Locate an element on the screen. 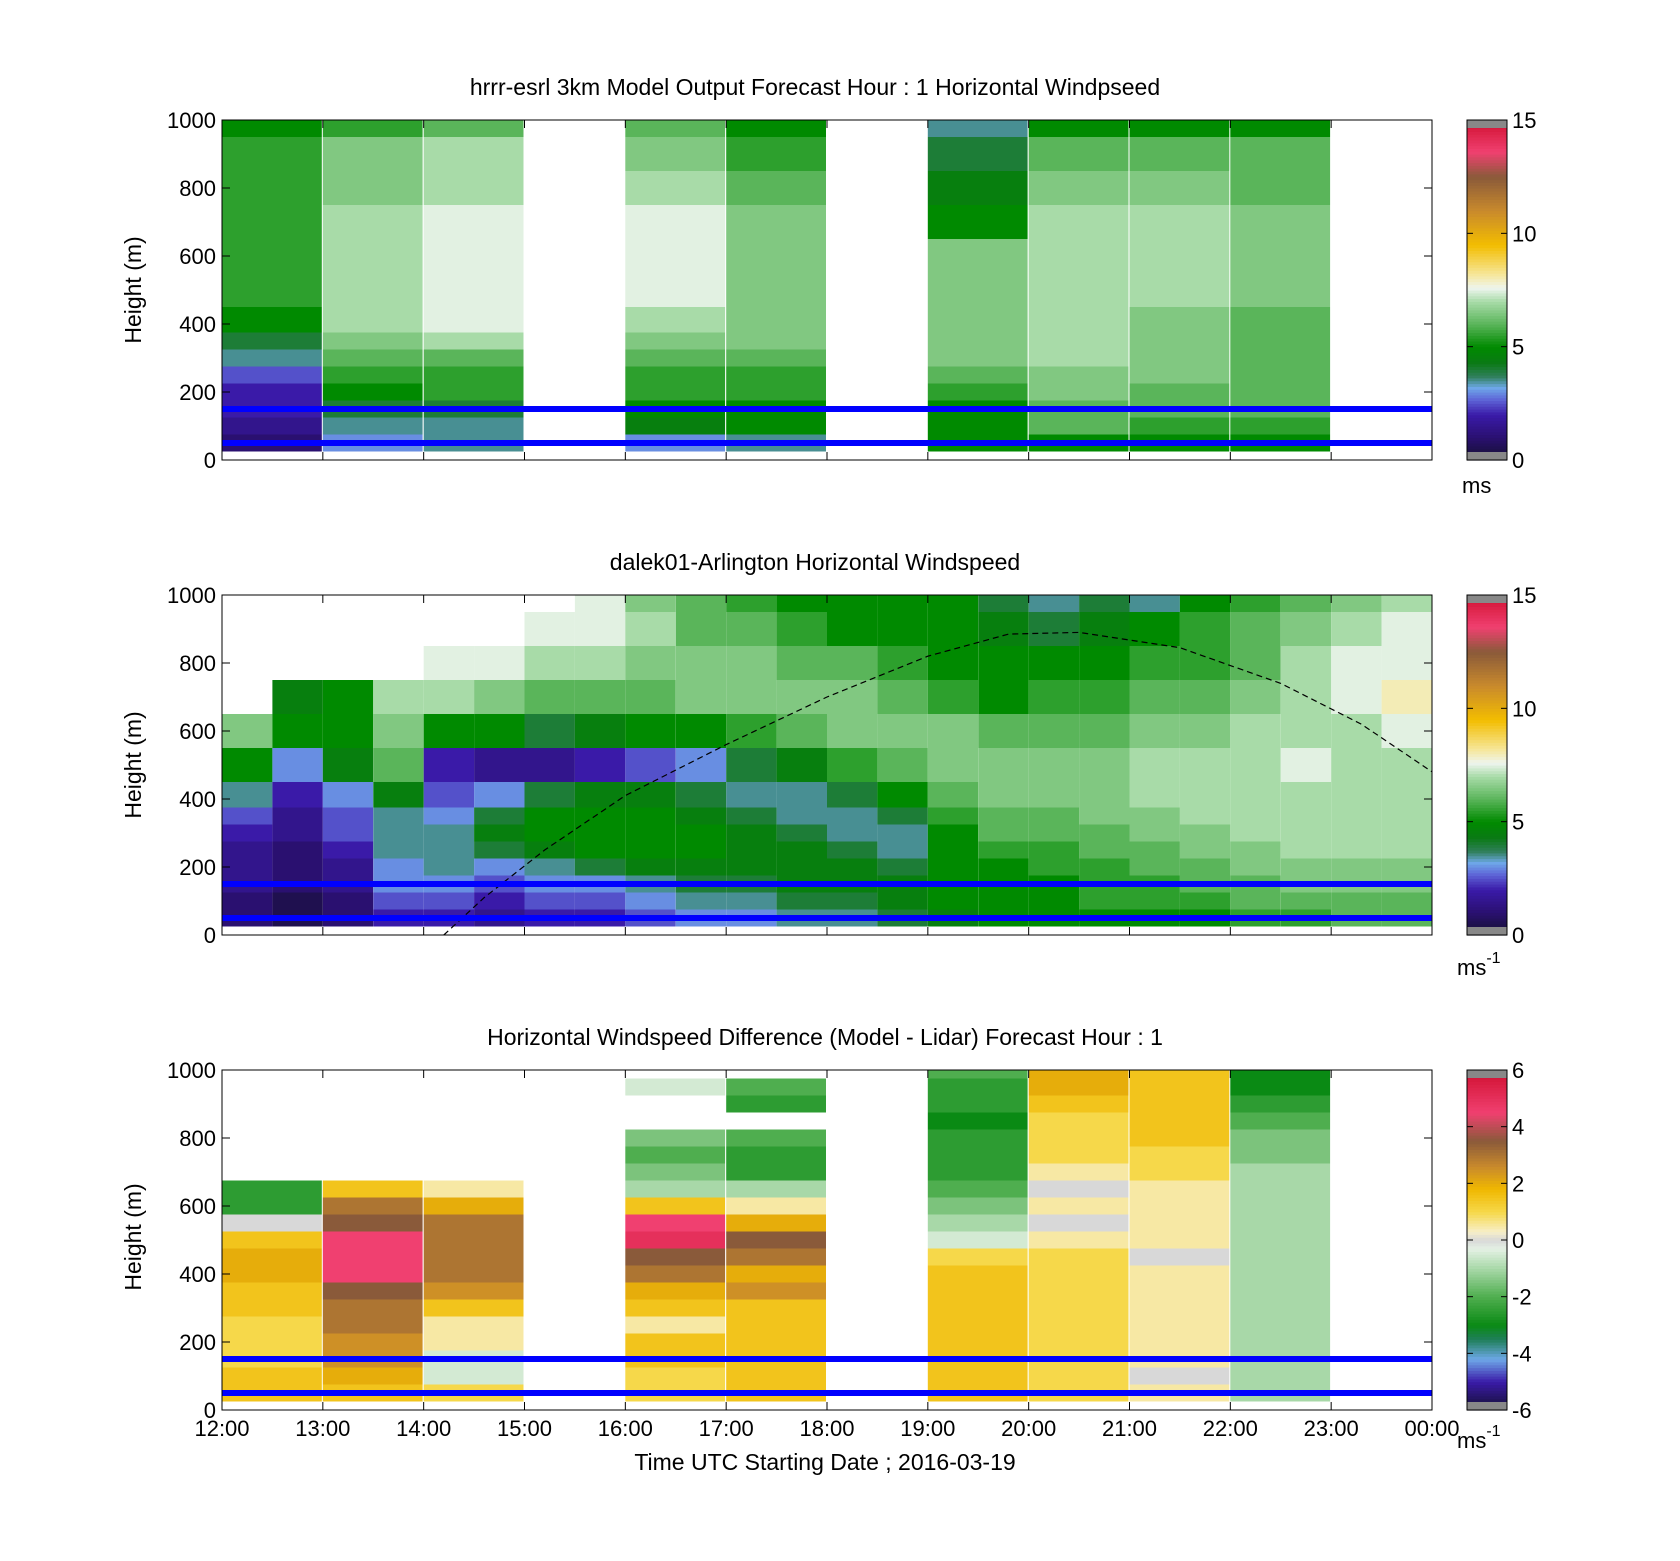 The width and height of the screenshot is (1680, 1561). colorbar-frame is located at coordinates (1487, 765).